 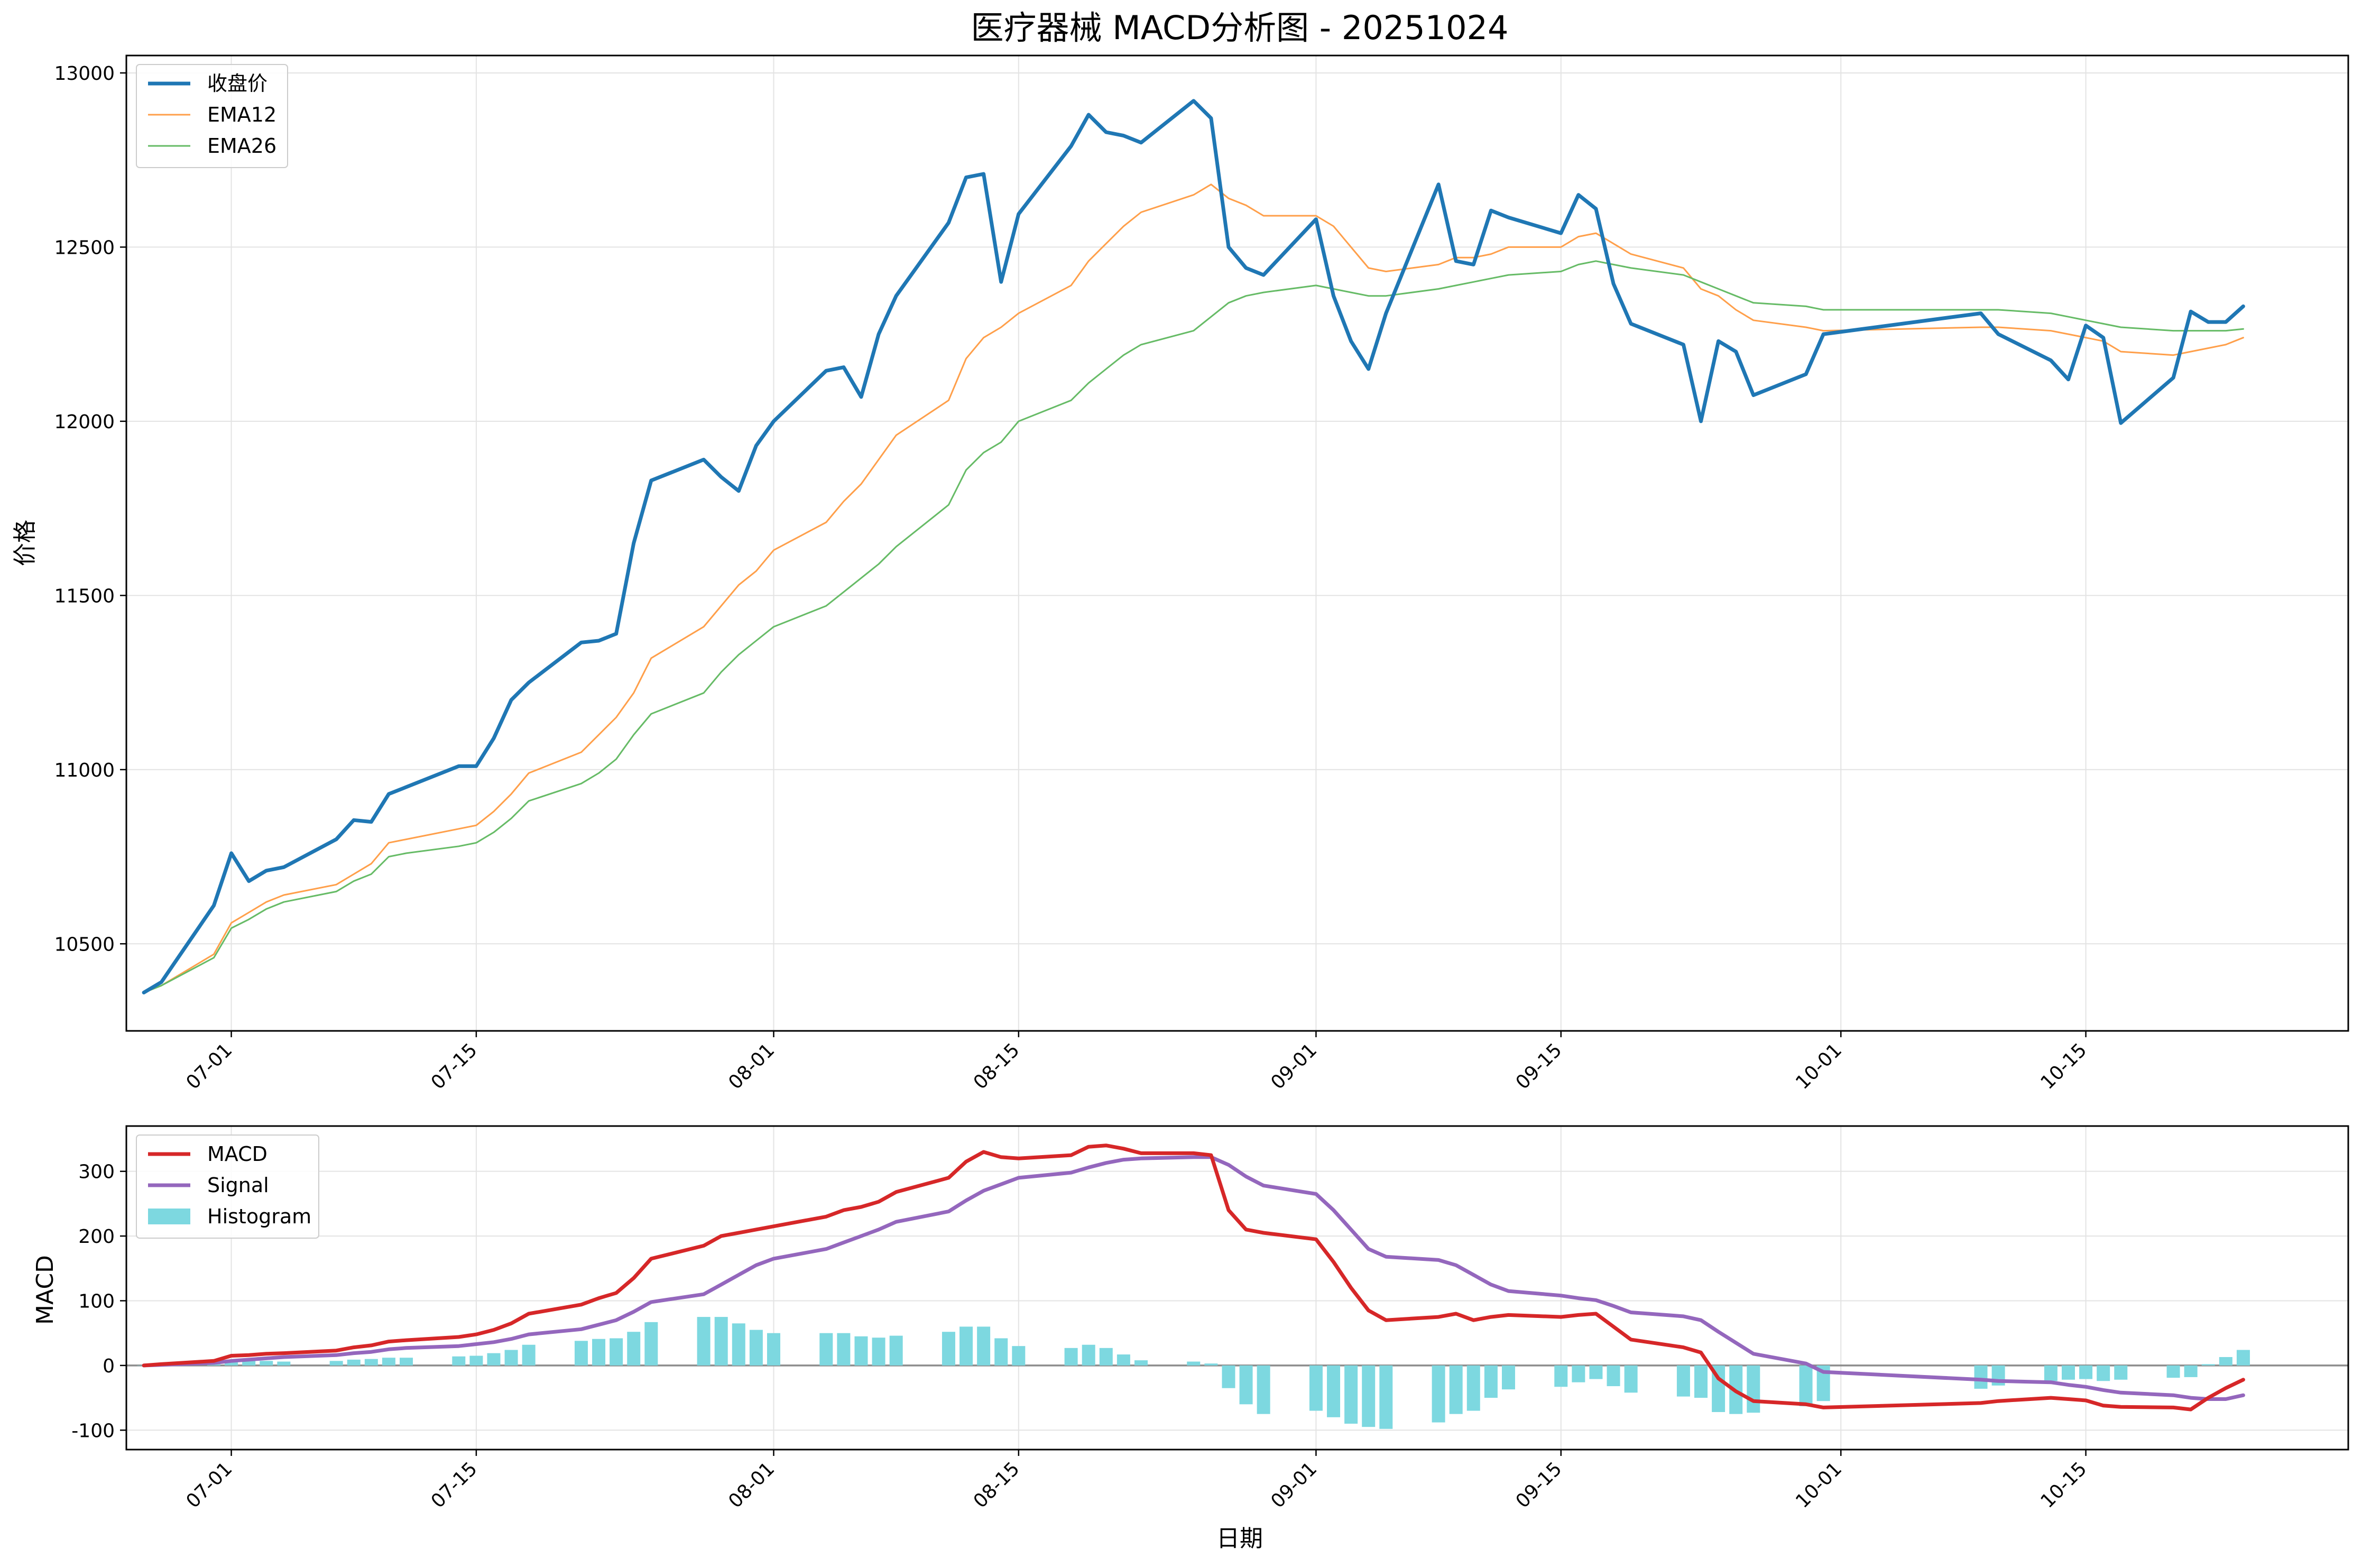 What do you see at coordinates (85, 248) in the screenshot?
I see `price-y-tick-label: 12500` at bounding box center [85, 248].